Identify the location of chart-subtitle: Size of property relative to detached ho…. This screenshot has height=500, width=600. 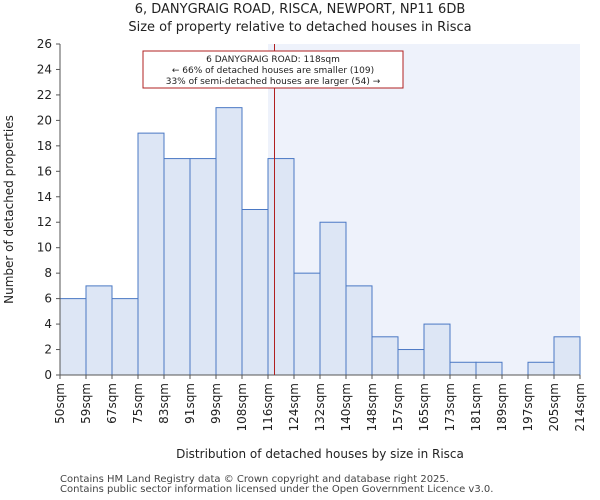
(300, 27).